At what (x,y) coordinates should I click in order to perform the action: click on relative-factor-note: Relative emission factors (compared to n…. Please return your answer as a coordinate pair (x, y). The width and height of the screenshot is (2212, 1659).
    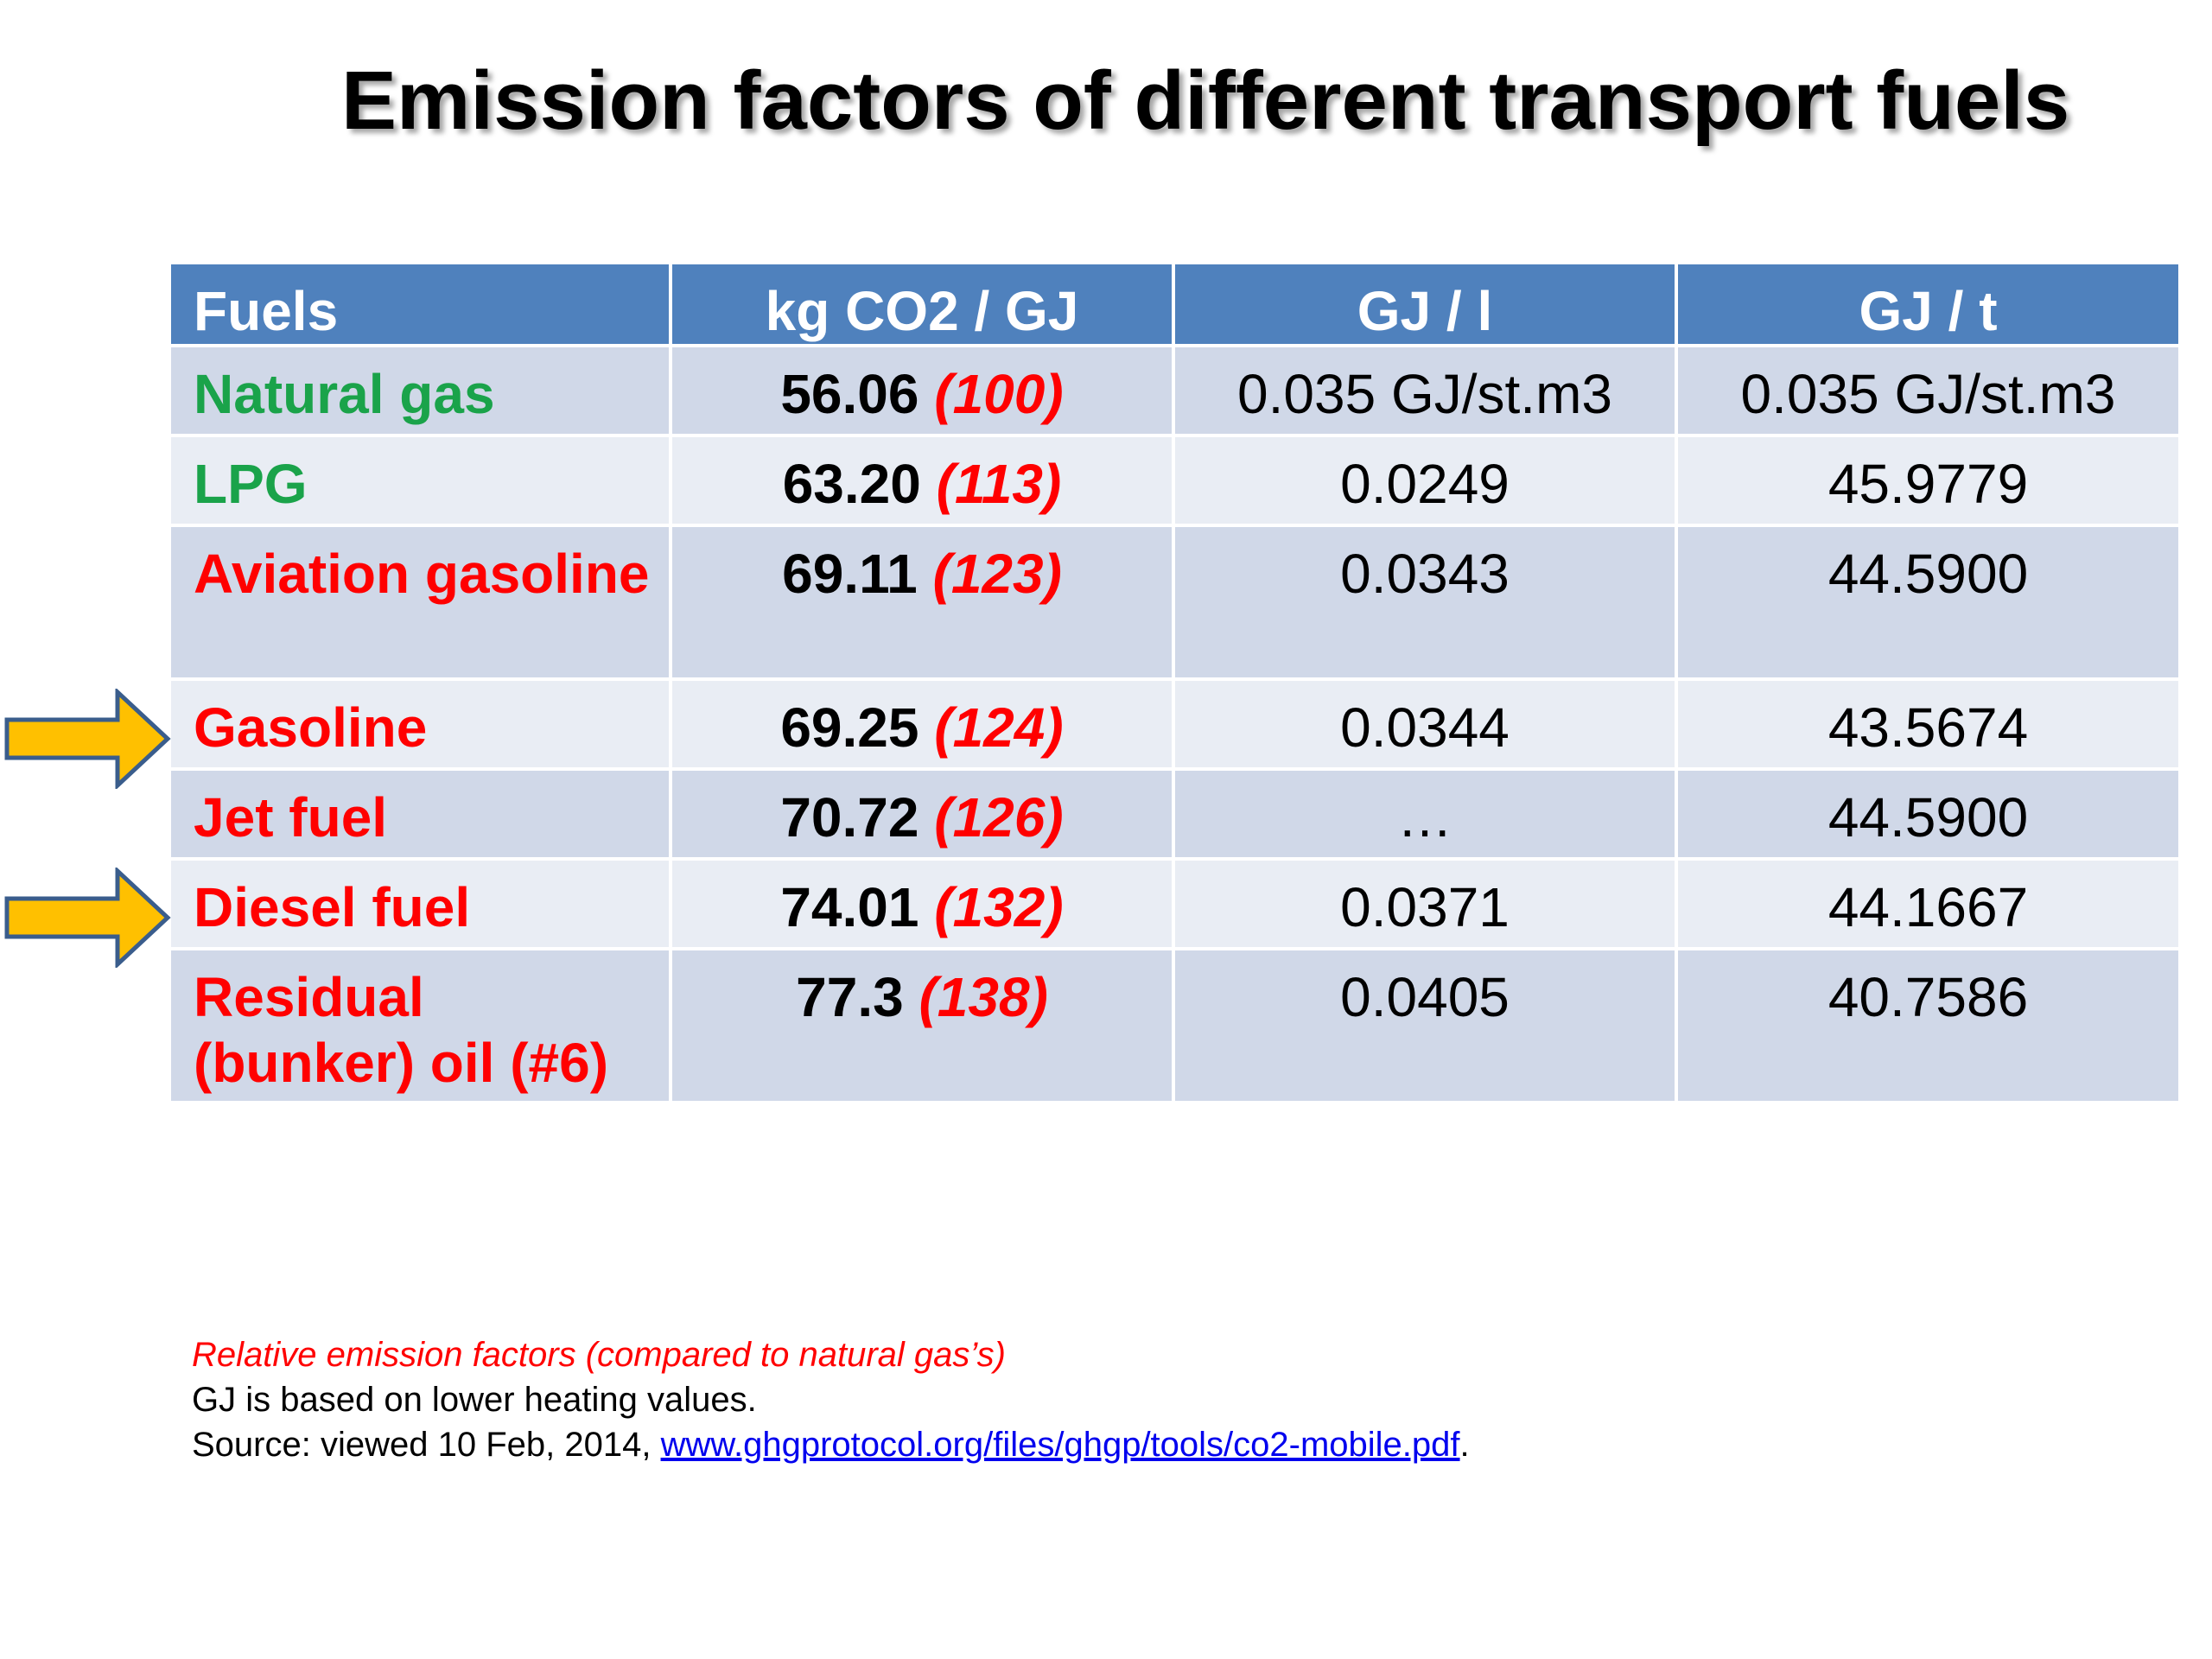
    Looking at the image, I should click on (599, 1355).